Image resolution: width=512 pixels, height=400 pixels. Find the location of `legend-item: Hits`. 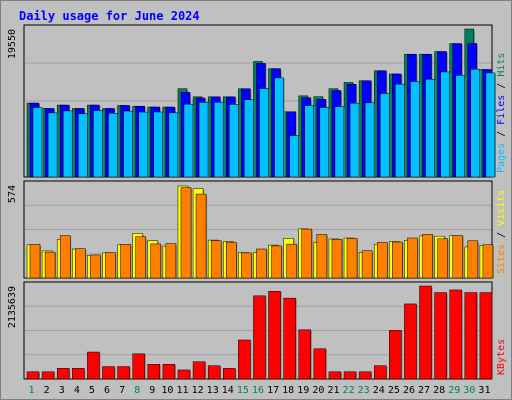

legend-item: Hits is located at coordinates (501, 65).